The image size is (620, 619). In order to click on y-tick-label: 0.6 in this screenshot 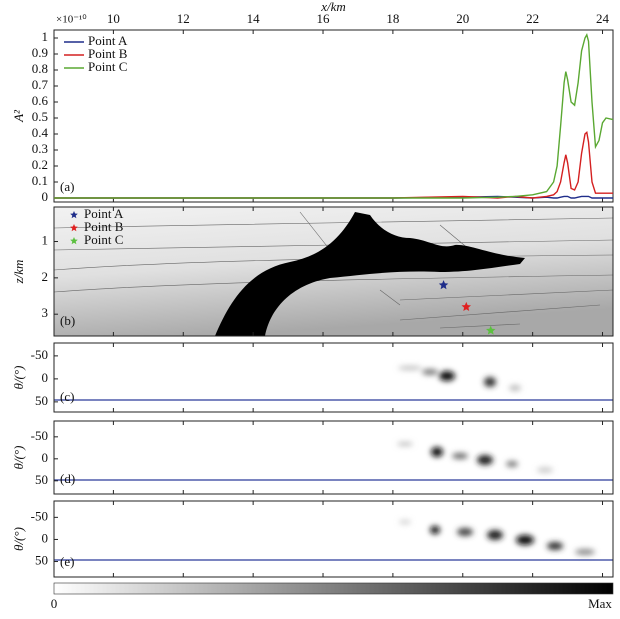, I will do `click(40, 100)`.